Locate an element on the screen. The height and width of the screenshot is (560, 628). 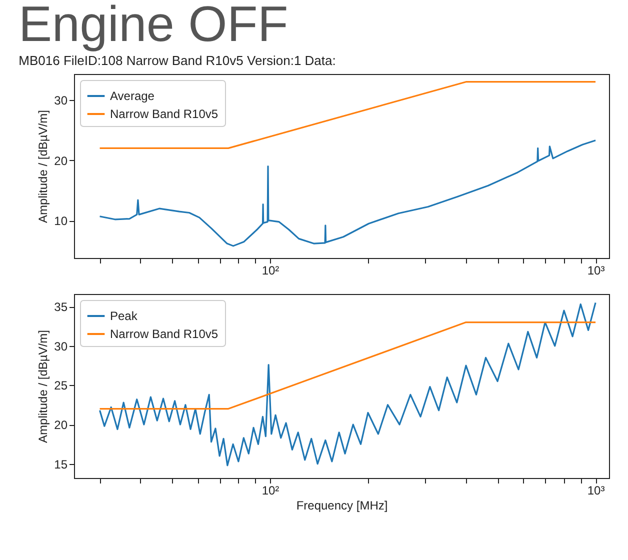
y-tick-label: 15 is located at coordinates (61, 464).